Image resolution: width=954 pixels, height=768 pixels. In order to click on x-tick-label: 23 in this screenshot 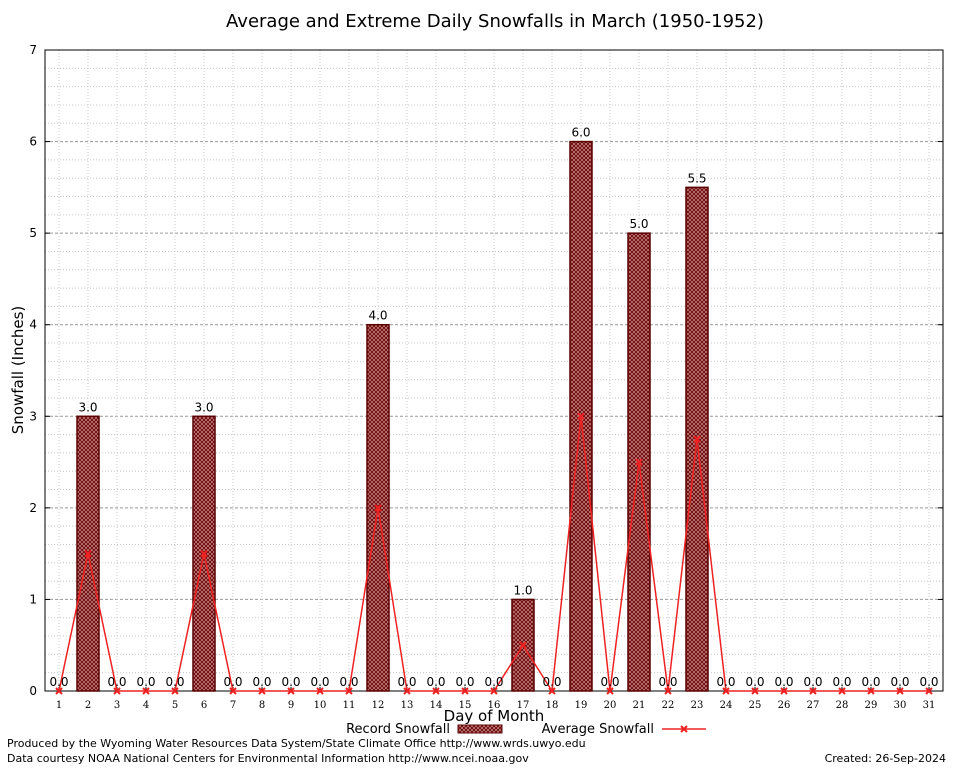, I will do `click(697, 705)`.